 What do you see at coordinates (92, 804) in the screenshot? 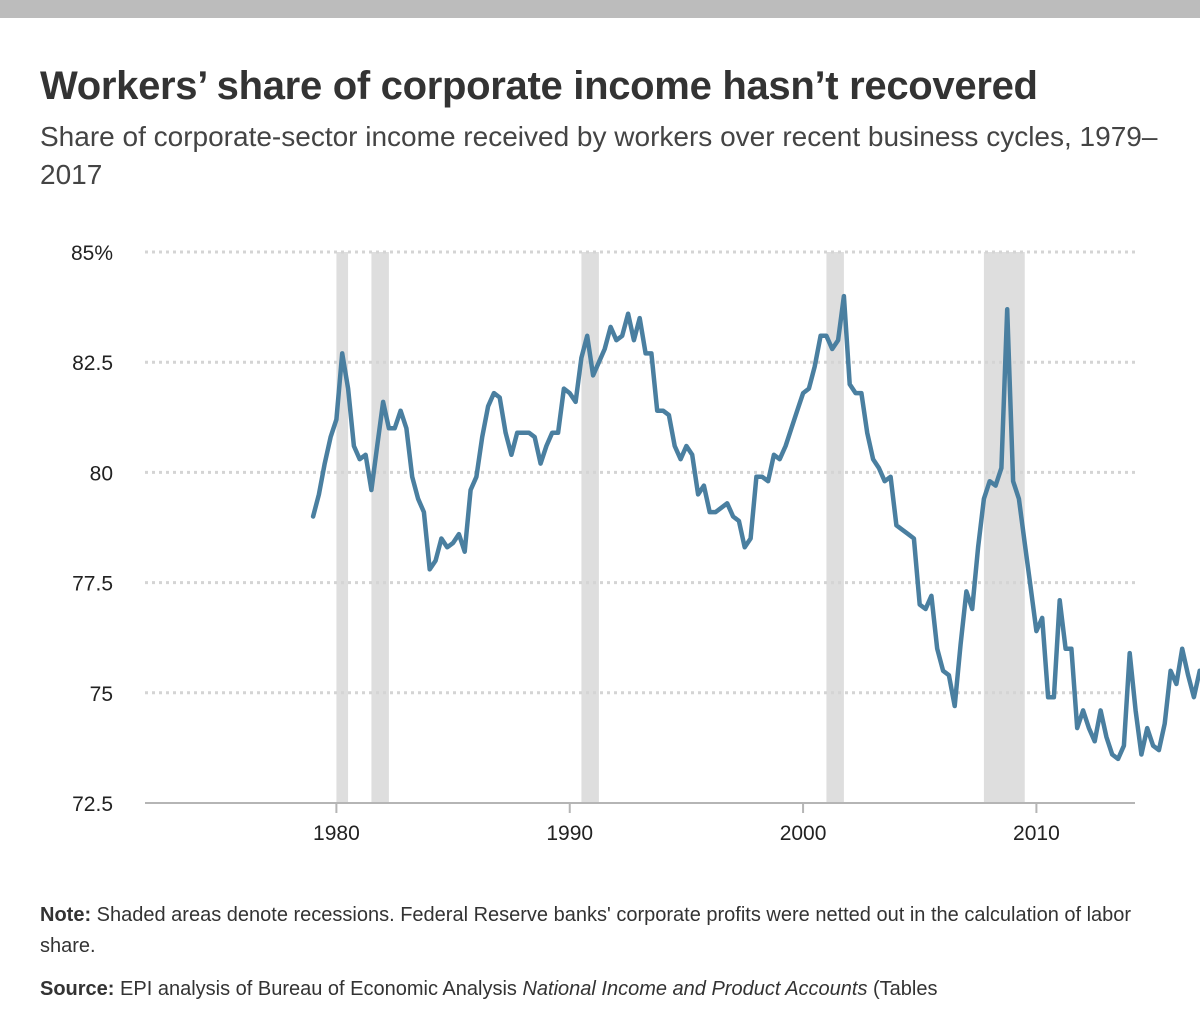
I see `y-tick-label: 72.5` at bounding box center [92, 804].